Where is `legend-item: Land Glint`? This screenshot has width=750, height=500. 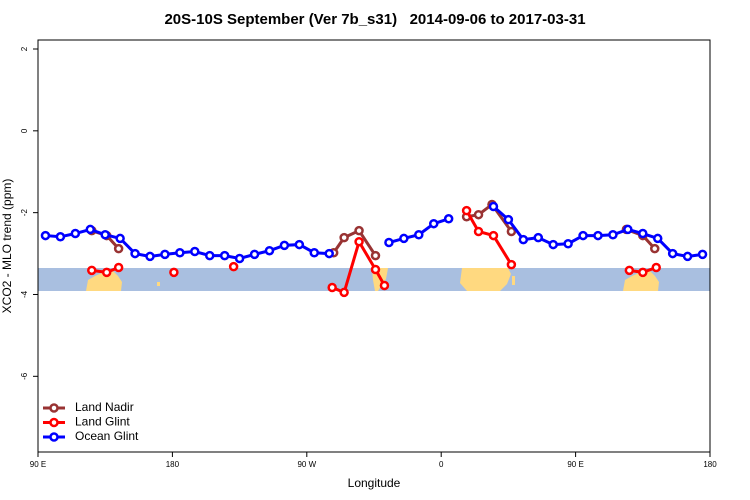
legend-item: Land Glint is located at coordinates (86, 422).